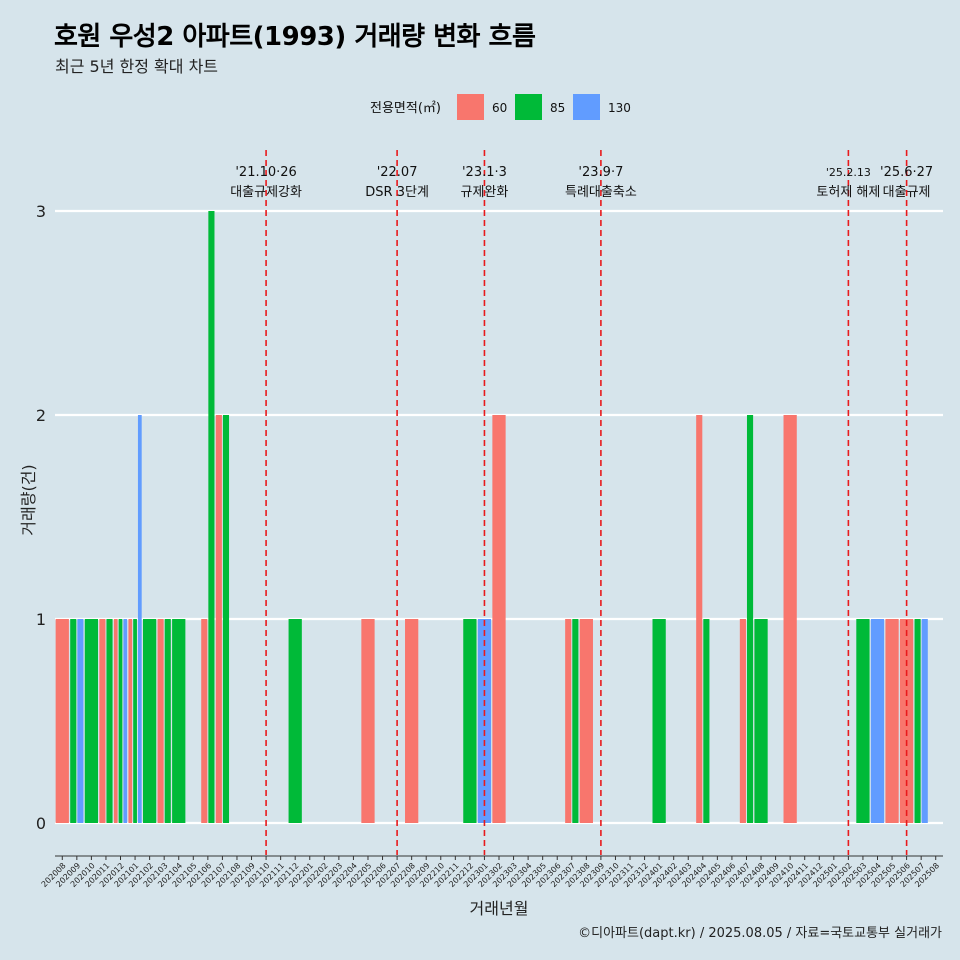  I want to click on y-tick-label: 0, so click(41, 823).